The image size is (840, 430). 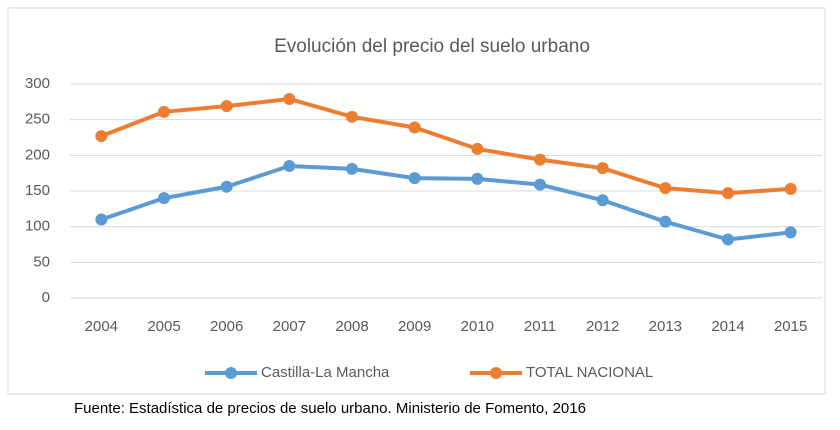 I want to click on x-tick-label: 2012, so click(x=602, y=326).